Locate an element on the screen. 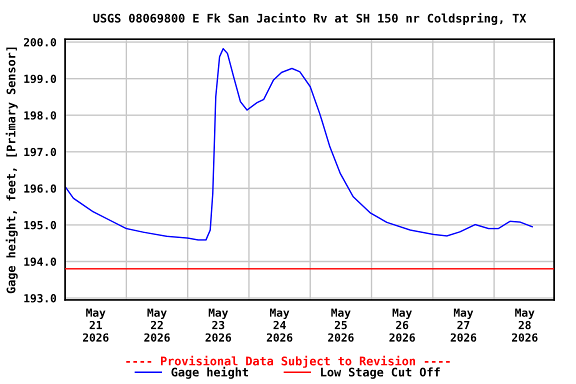 The width and height of the screenshot is (576, 384). x-tick-label: May 22 2026 is located at coordinates (157, 325).